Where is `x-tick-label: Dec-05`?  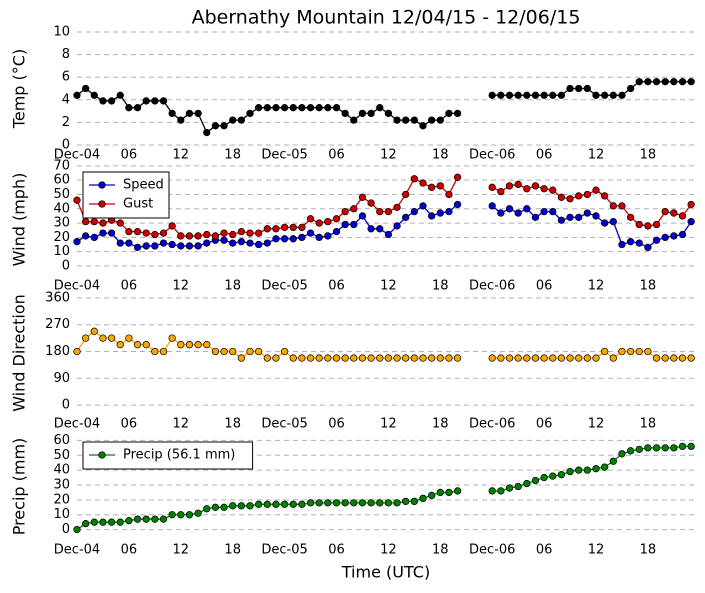 x-tick-label: Dec-05 is located at coordinates (284, 424).